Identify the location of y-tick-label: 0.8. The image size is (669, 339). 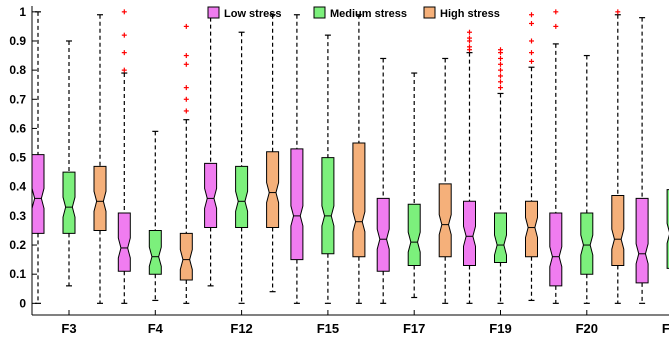
(17, 70).